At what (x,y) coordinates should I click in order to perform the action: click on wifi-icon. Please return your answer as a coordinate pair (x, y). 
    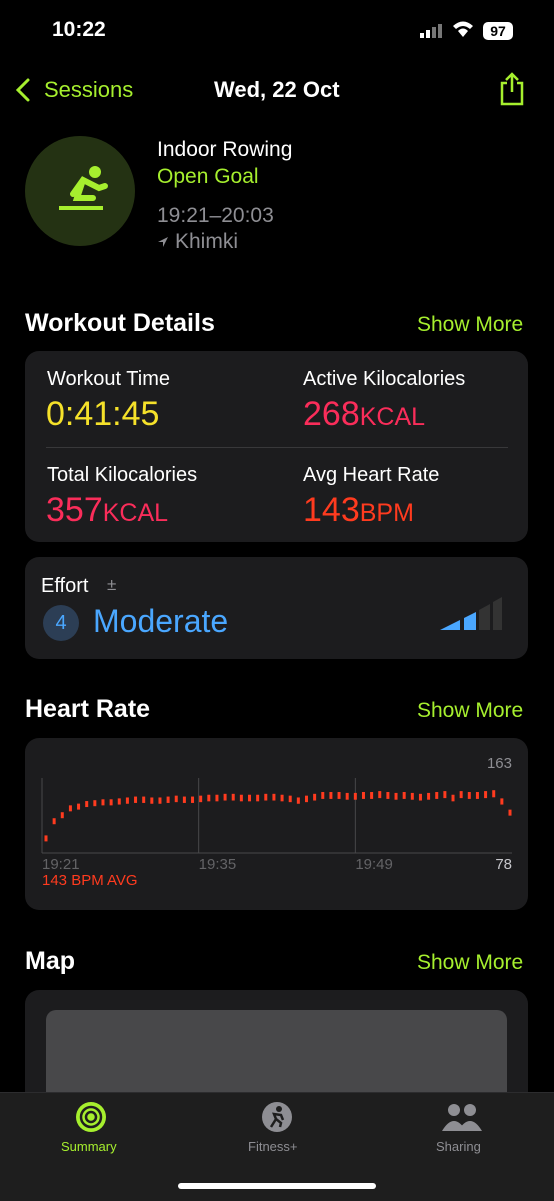
    Looking at the image, I should click on (463, 31).